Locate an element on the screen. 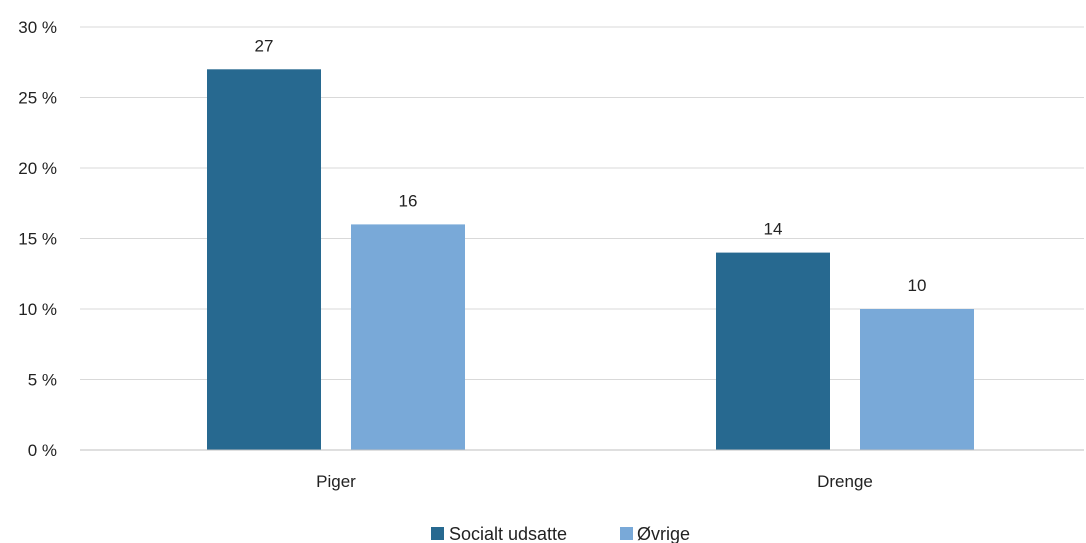 This screenshot has width=1086, height=543. y-tick-label: 25 % is located at coordinates (37, 98).